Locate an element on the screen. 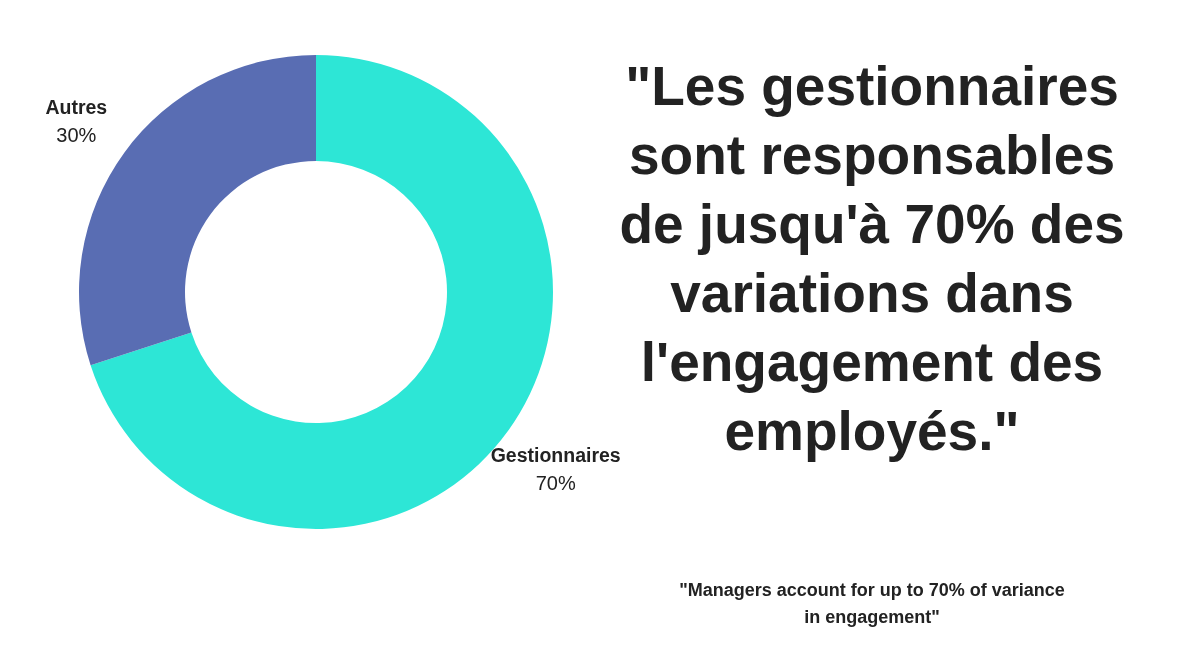 This screenshot has width=1200, height=668. text: "Managers account for up to 70% of variance in engagement" is located at coordinates (872, 603).